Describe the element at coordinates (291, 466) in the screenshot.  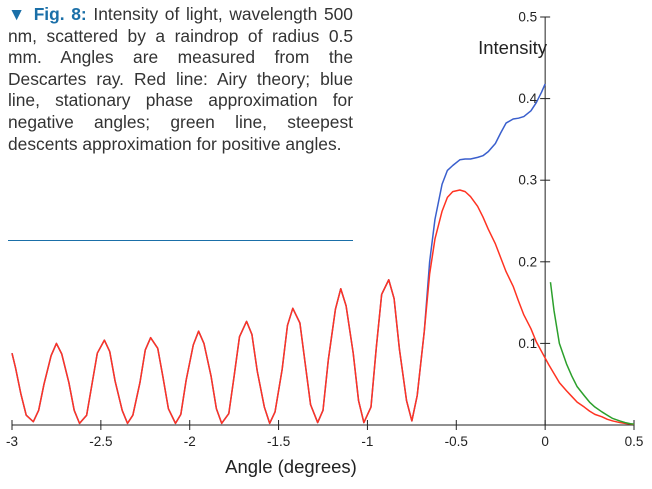
I see `x-axis-label: Angle (degrees)` at that location.